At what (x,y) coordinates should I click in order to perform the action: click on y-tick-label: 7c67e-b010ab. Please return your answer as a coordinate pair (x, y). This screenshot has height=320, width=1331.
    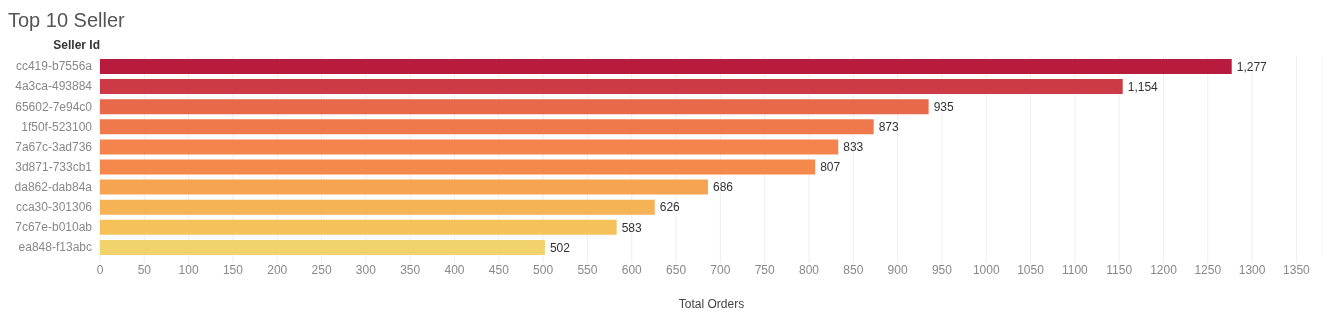
    Looking at the image, I should click on (54, 227).